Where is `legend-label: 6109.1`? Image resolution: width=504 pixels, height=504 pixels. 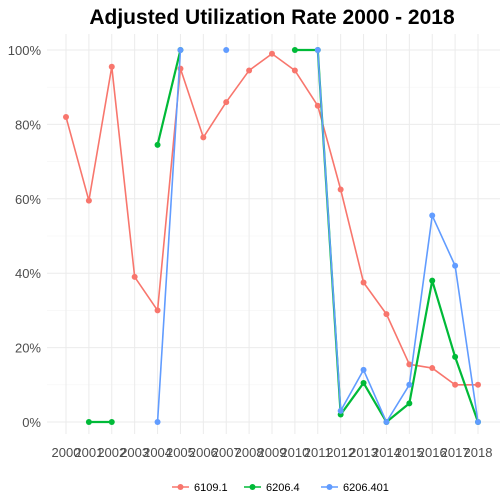
legend-label: 6109.1 is located at coordinates (211, 488).